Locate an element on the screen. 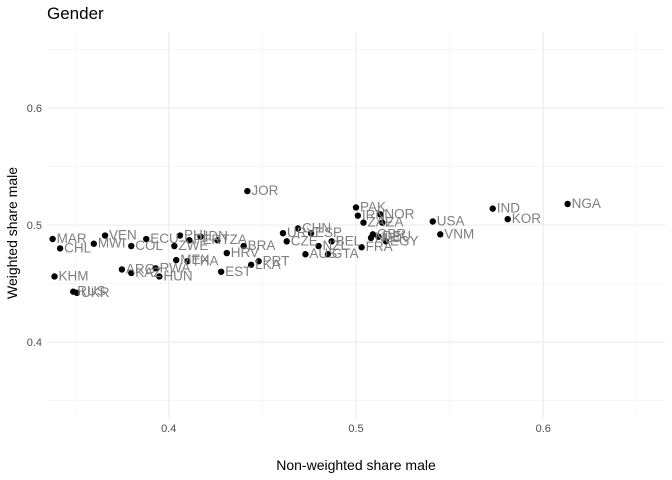 The height and width of the screenshot is (480, 672). data-label-ind: IND is located at coordinates (509, 208).